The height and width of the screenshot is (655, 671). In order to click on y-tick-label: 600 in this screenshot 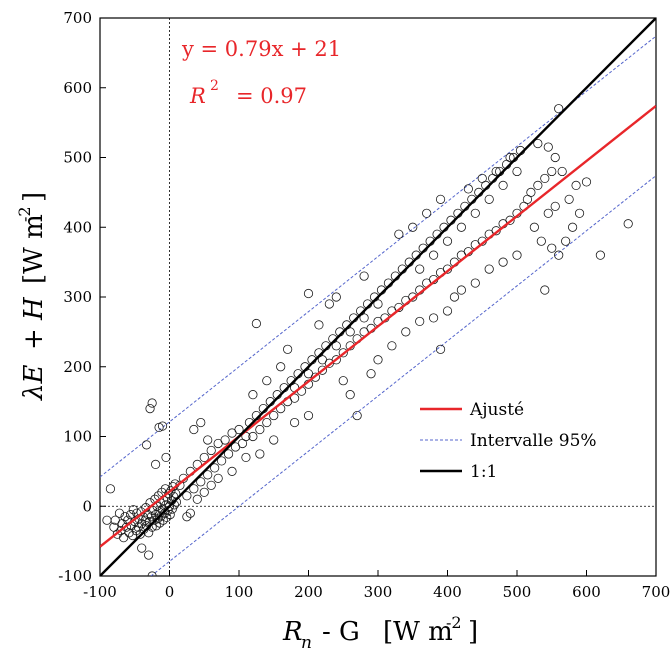, I will do `click(77, 88)`.